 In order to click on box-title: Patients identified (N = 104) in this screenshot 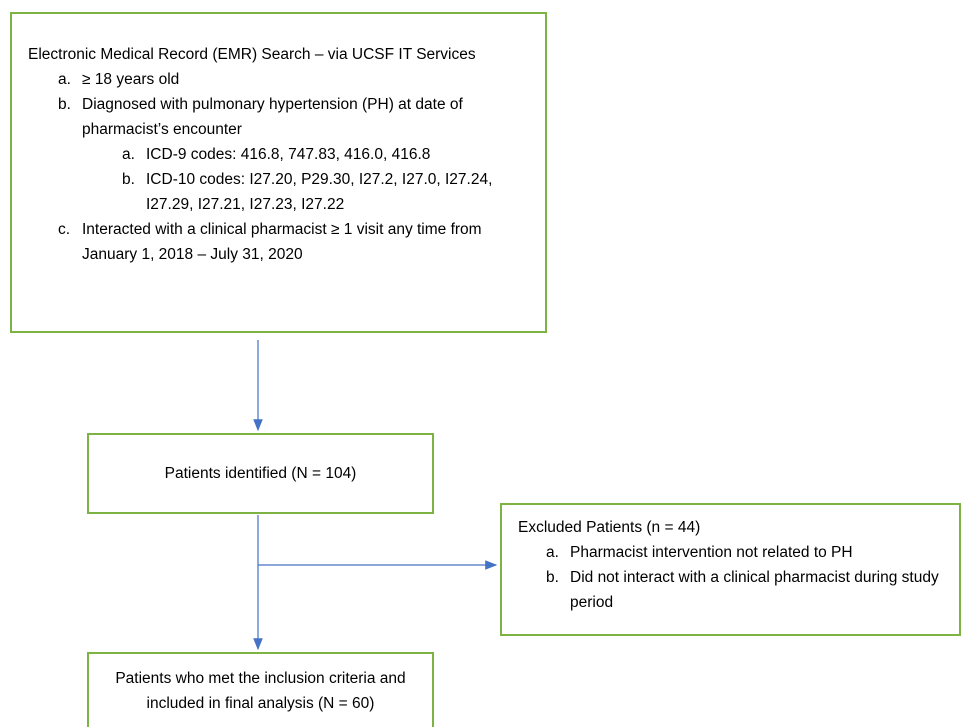, I will do `click(260, 473)`.